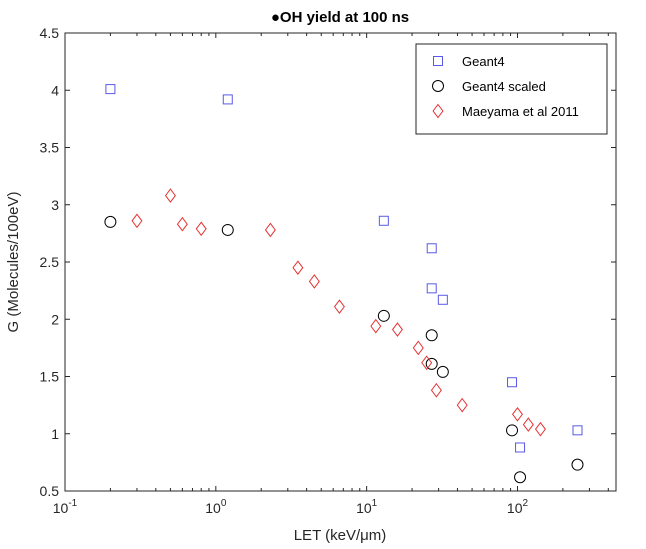 This screenshot has height=549, width=646. I want to click on y-tick-label: 1.5, so click(50, 377).